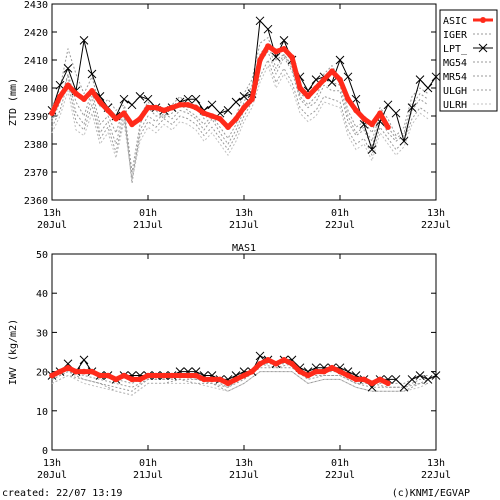 This screenshot has height=500, width=500. I want to click on legend-label: LPT_, so click(455, 49).